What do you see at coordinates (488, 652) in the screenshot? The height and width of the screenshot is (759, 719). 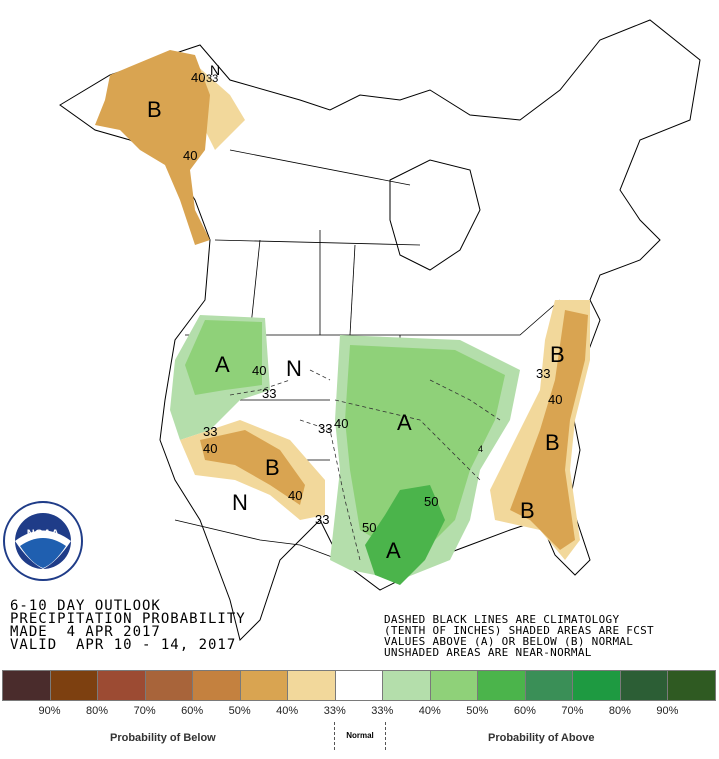 I see `note-line-4: UNSHADED AREAS ARE NEAR-NORMAL` at bounding box center [488, 652].